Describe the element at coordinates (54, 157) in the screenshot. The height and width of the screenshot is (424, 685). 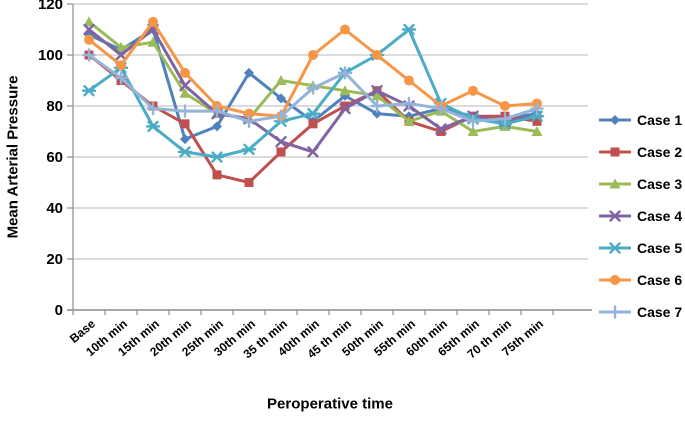
I see `y-tick-label-60: 60` at that location.